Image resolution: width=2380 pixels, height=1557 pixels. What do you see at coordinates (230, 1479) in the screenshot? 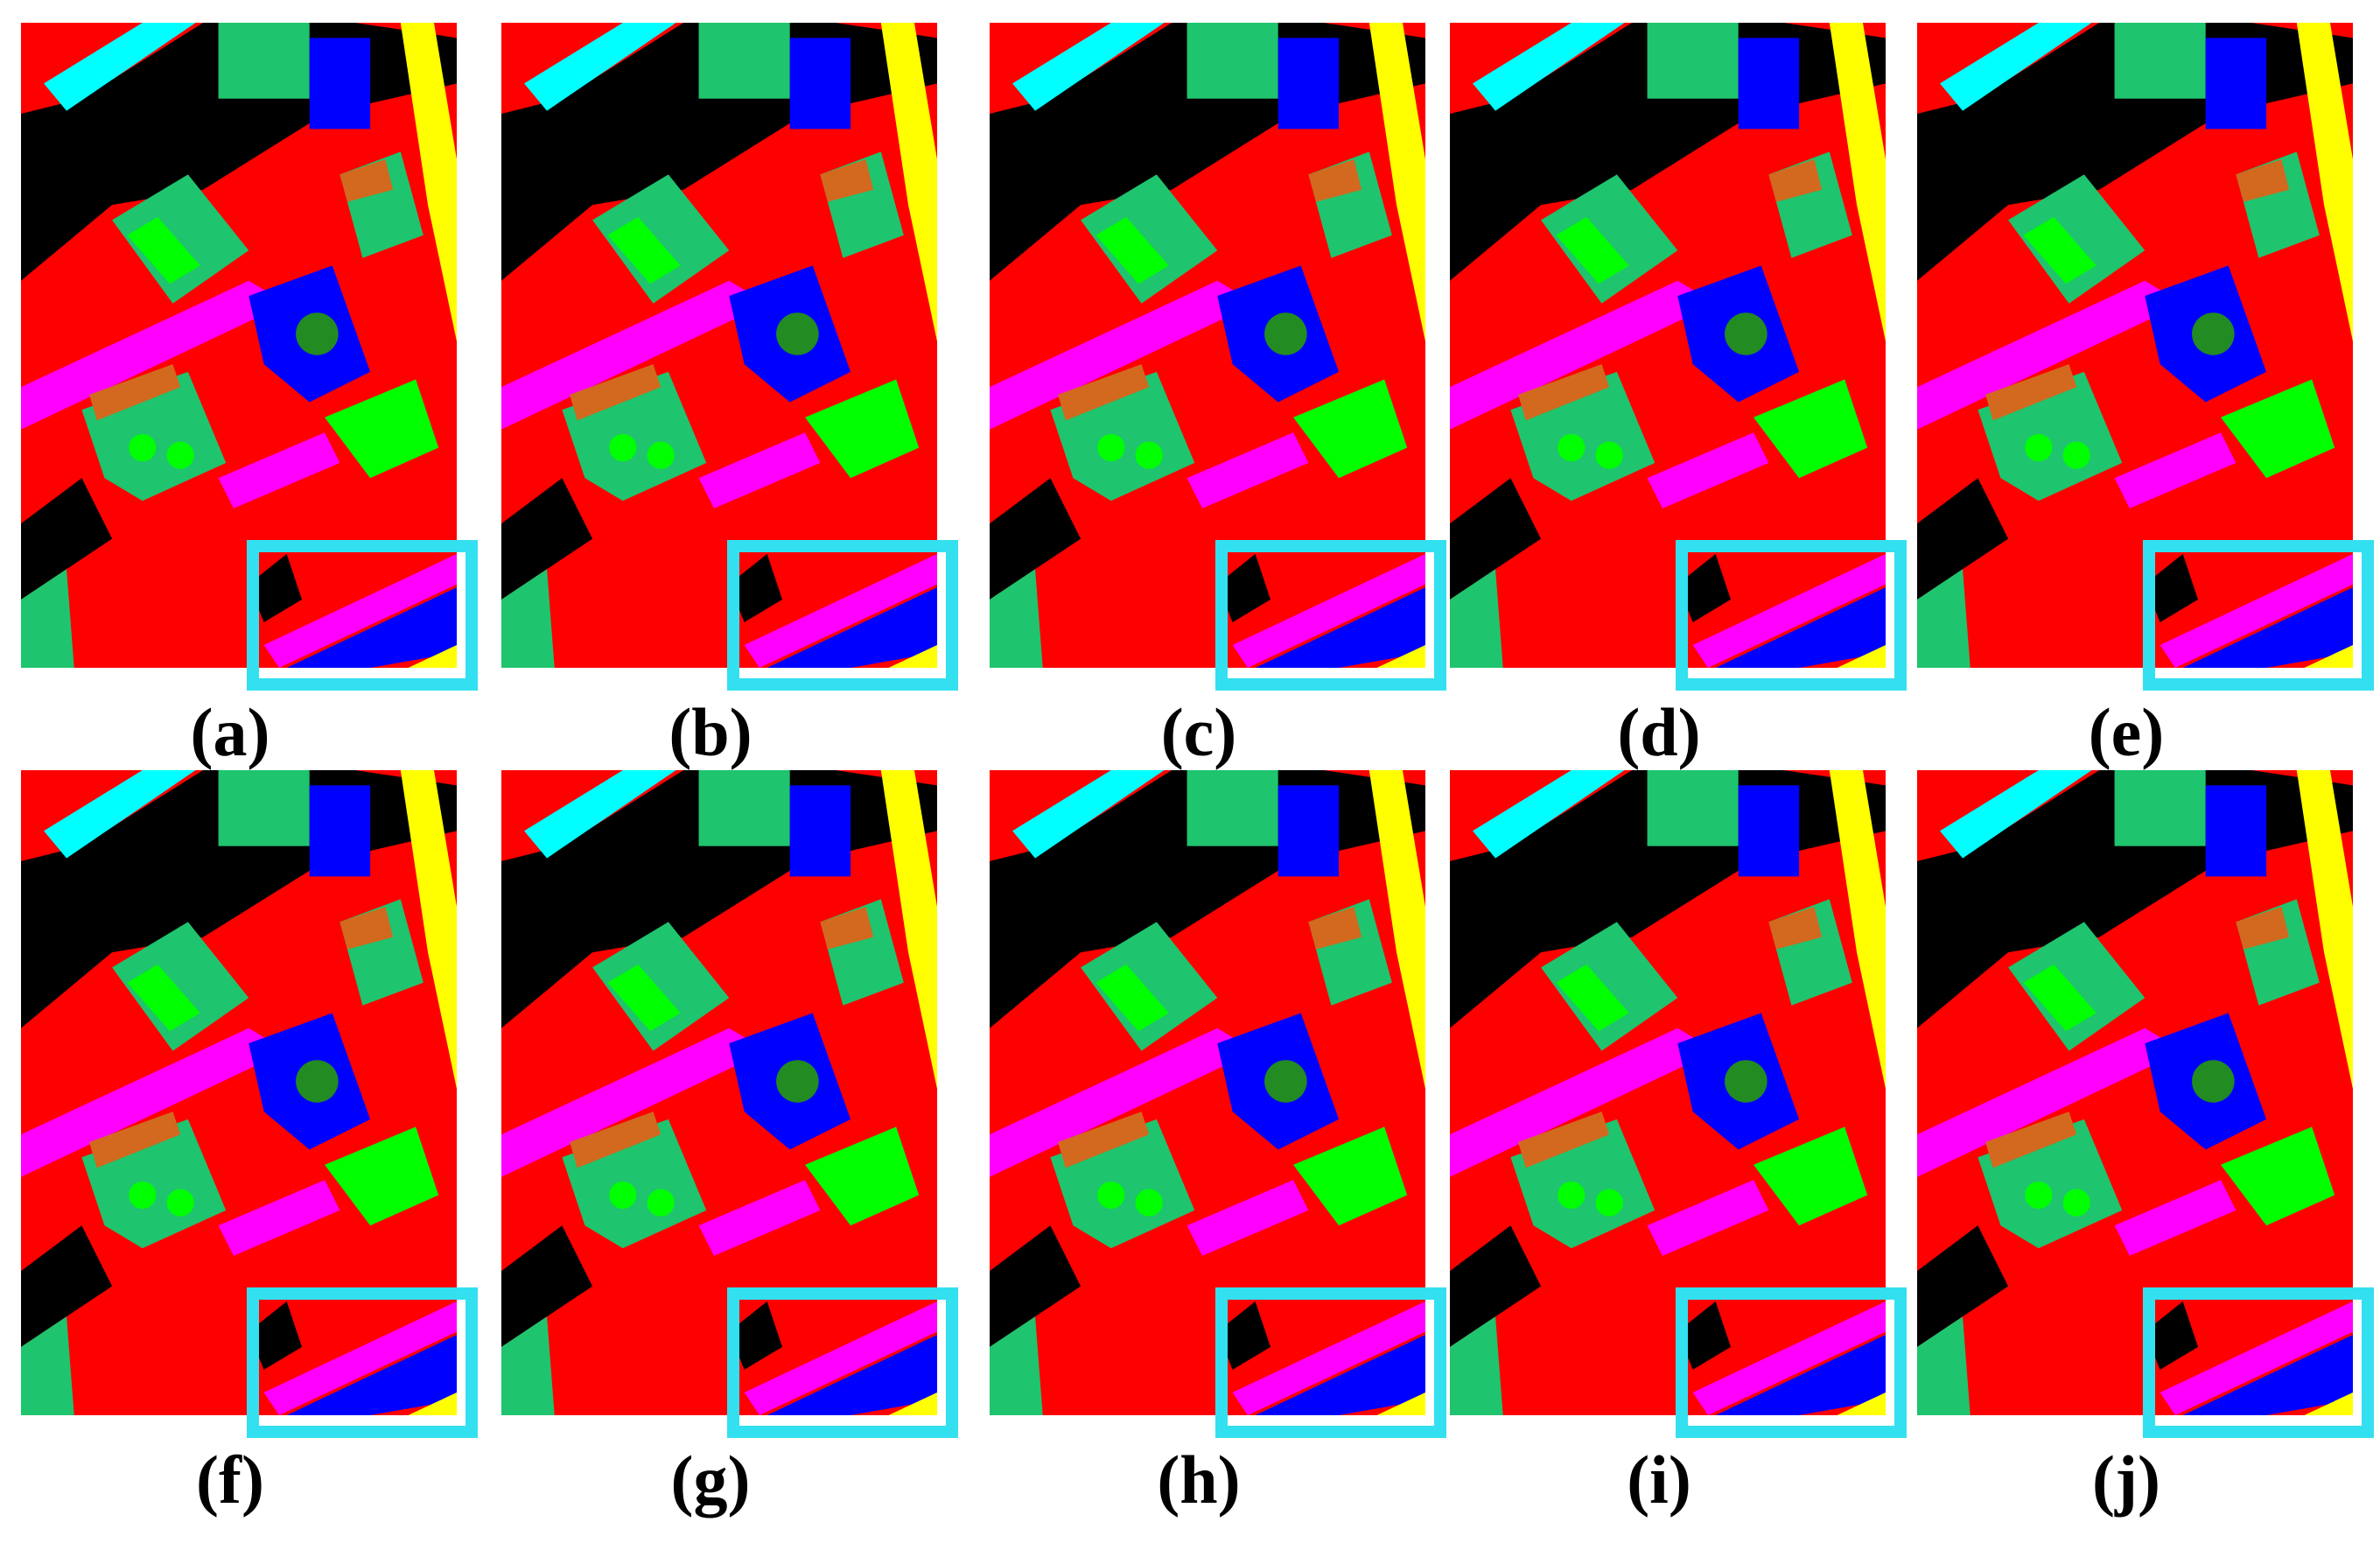
I see `panel-label: (f)` at bounding box center [230, 1479].